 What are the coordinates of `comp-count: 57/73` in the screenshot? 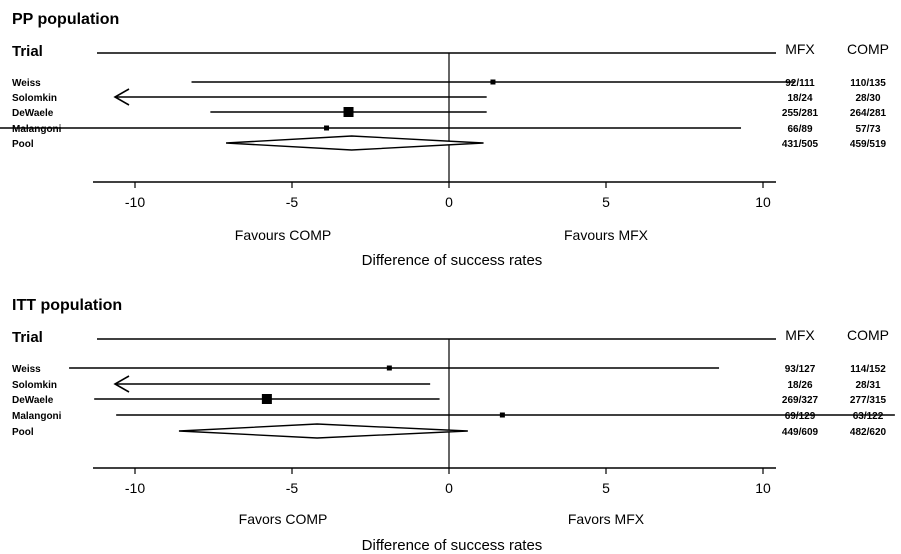 It's located at (867, 129).